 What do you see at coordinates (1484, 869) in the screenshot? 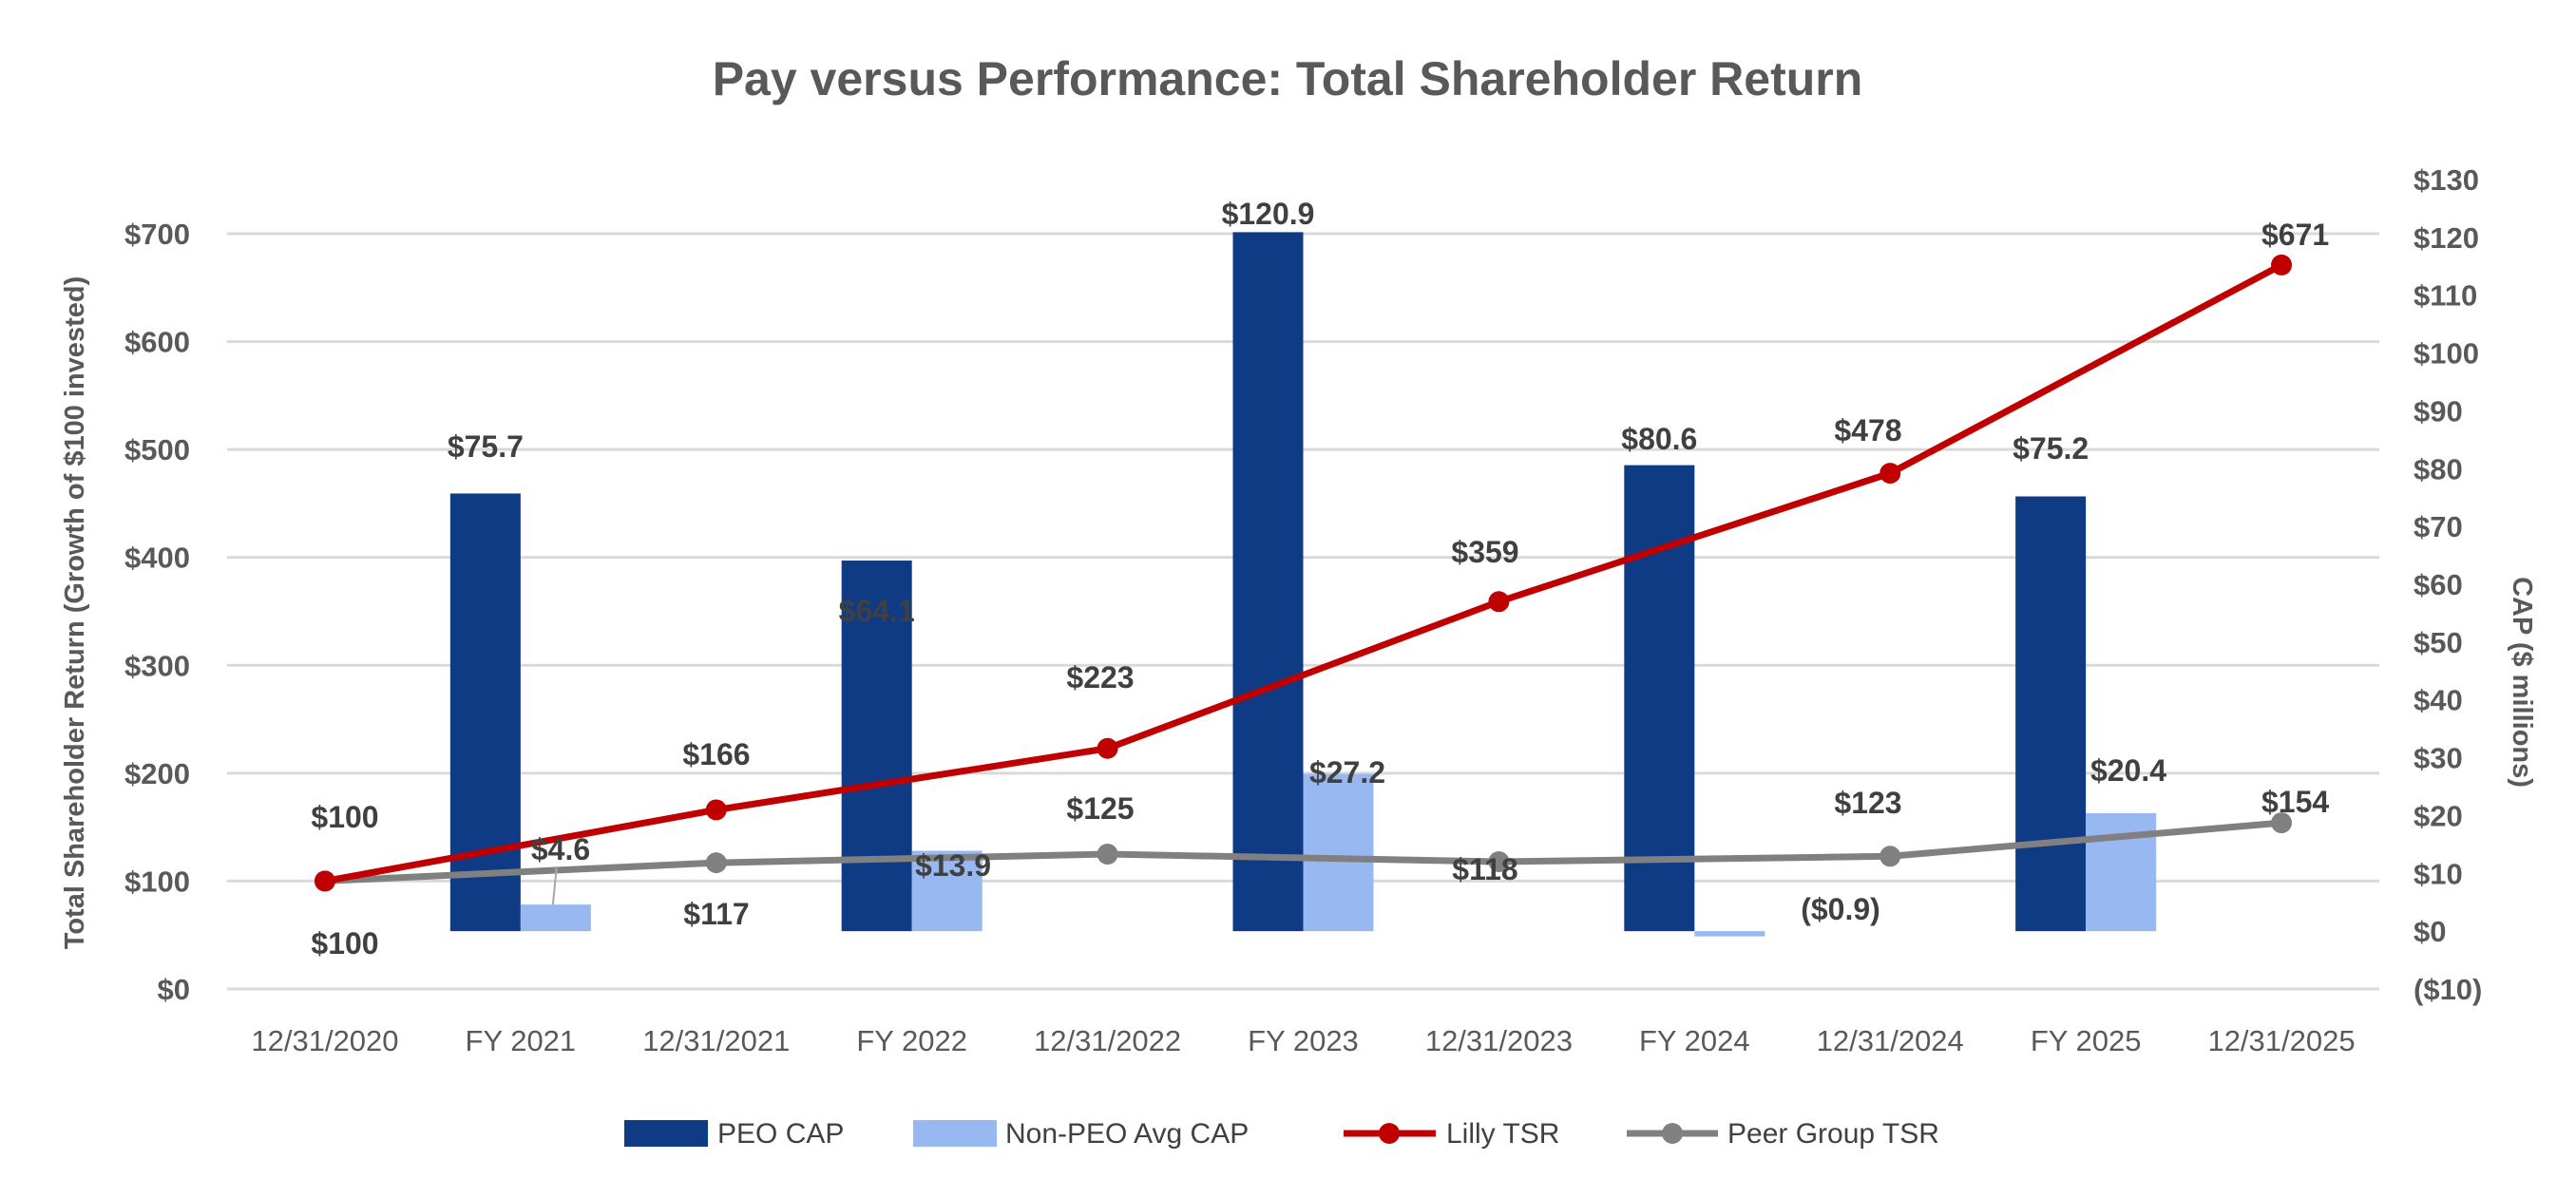
I see `peer-tsr-data-label: $118` at bounding box center [1484, 869].